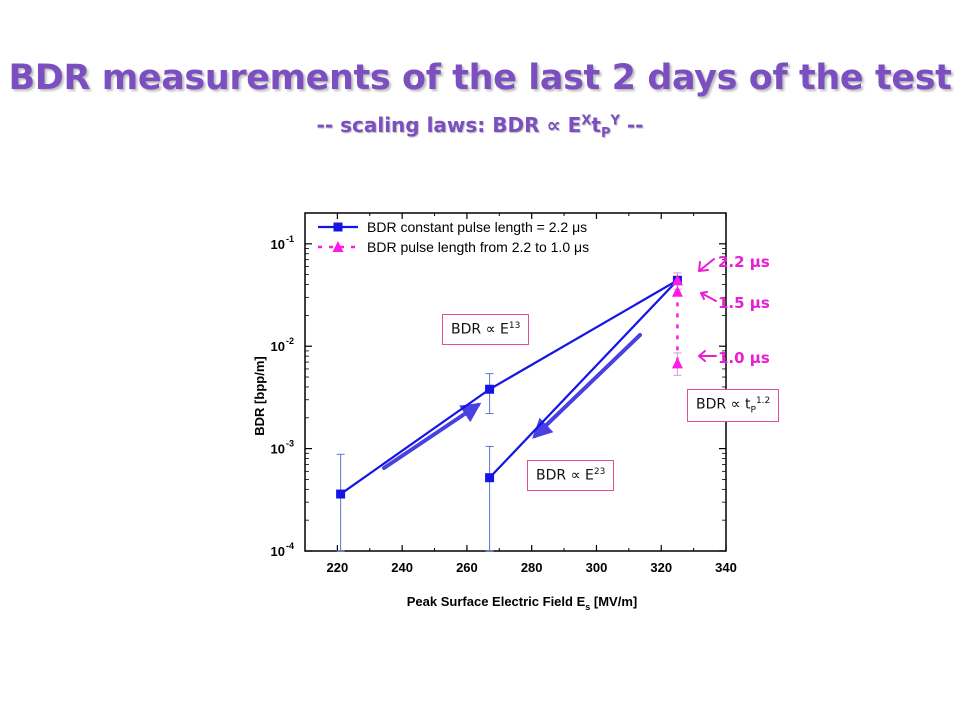  Describe the element at coordinates (338, 567) in the screenshot. I see `x-tick-label: 220` at that location.